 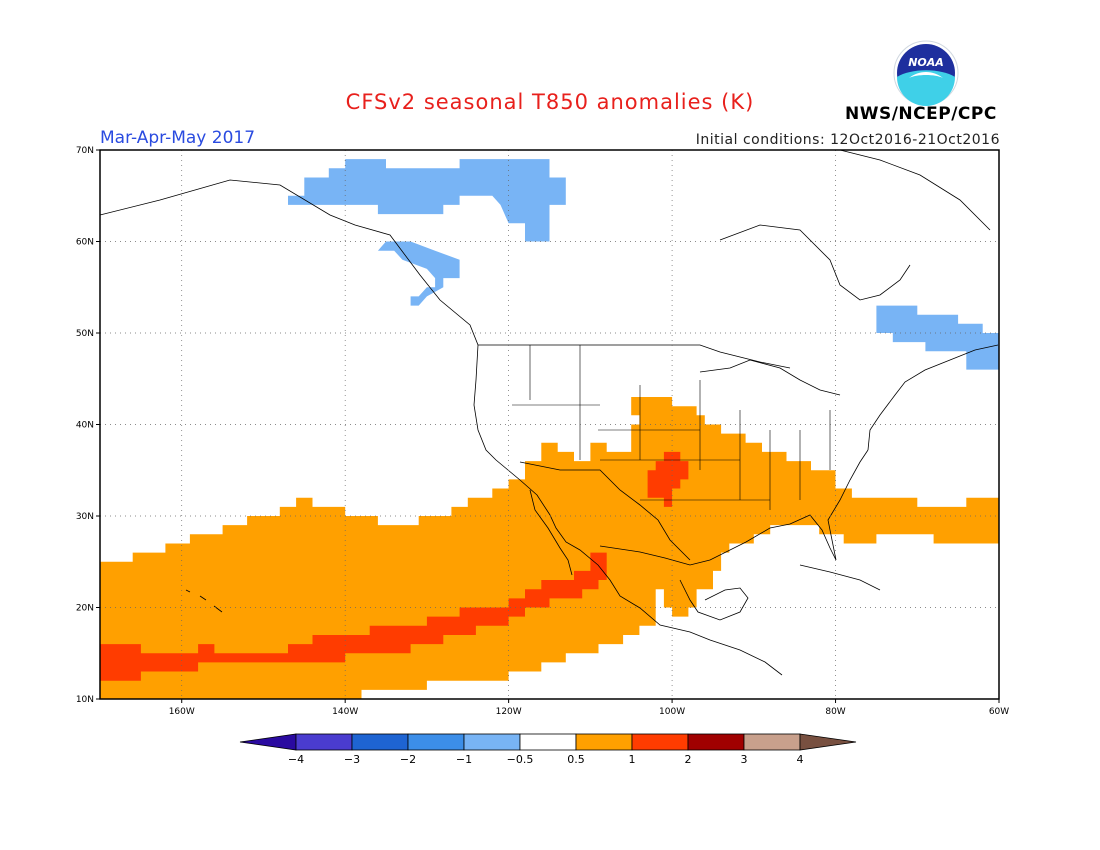 What do you see at coordinates (520, 759) in the screenshot?
I see `colorbar-level-label: −0.5` at bounding box center [520, 759].